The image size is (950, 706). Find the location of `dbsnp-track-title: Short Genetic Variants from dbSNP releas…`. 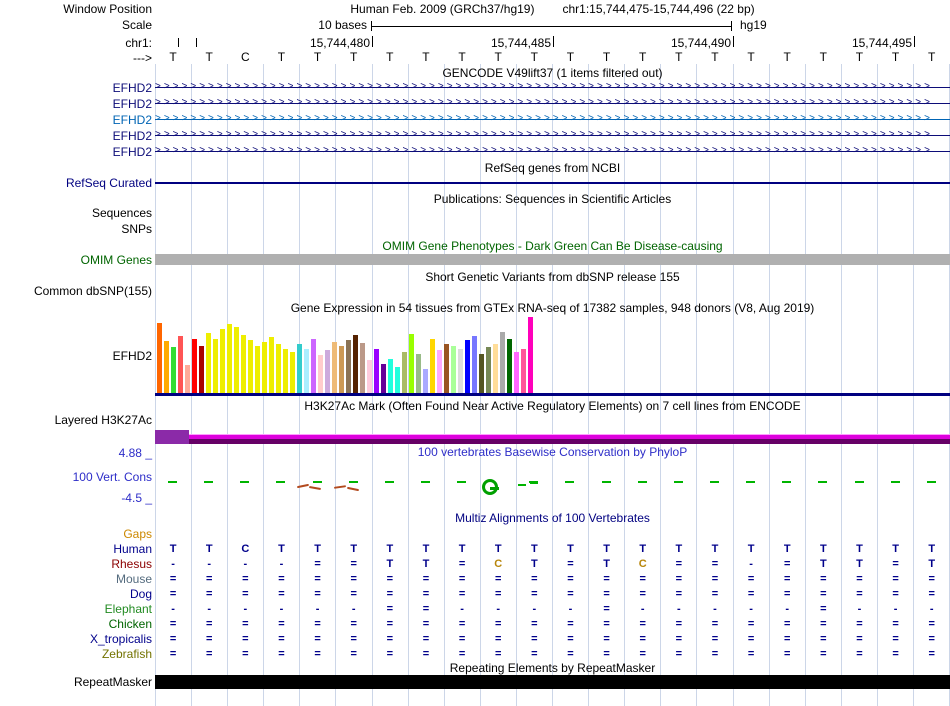

dbsnp-track-title: Short Genetic Variants from dbSNP releas… is located at coordinates (552, 277).